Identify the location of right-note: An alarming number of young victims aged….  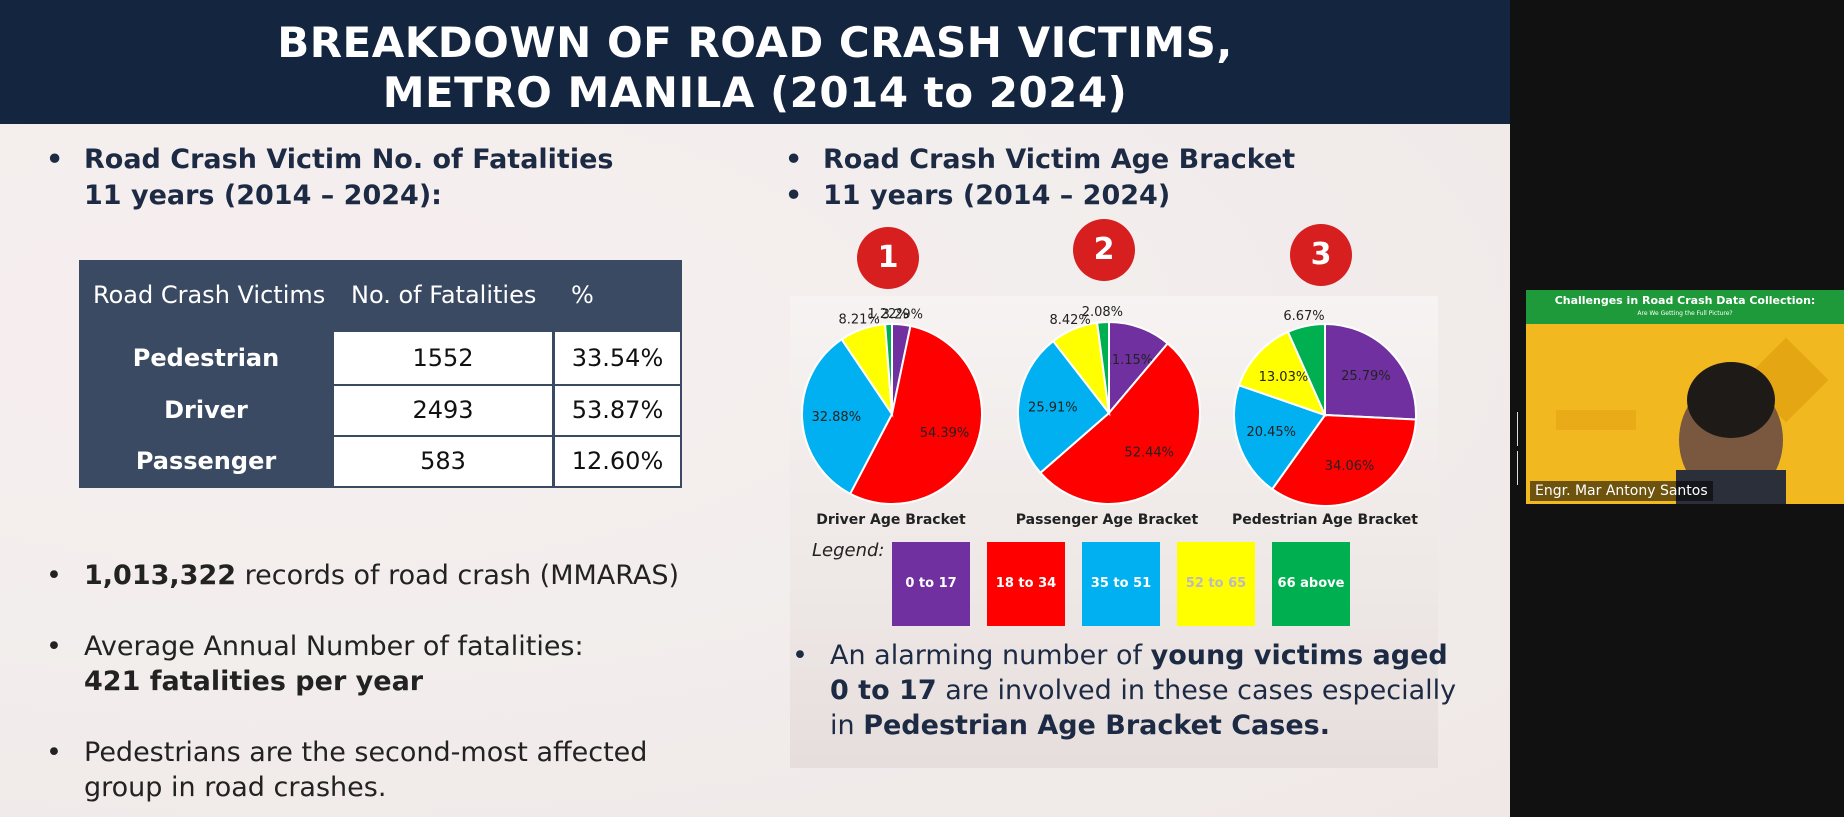
(1142, 690).